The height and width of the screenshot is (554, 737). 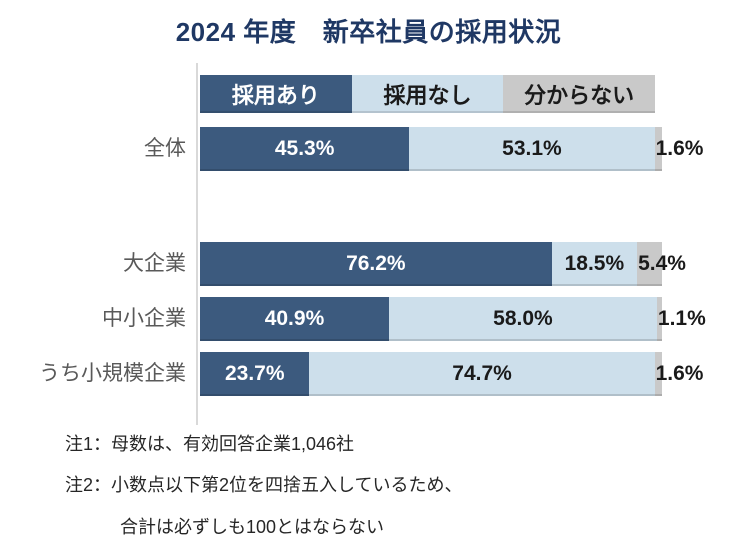 I want to click on bar-segment-saiyo-ari: 40.9%, so click(x=294, y=319).